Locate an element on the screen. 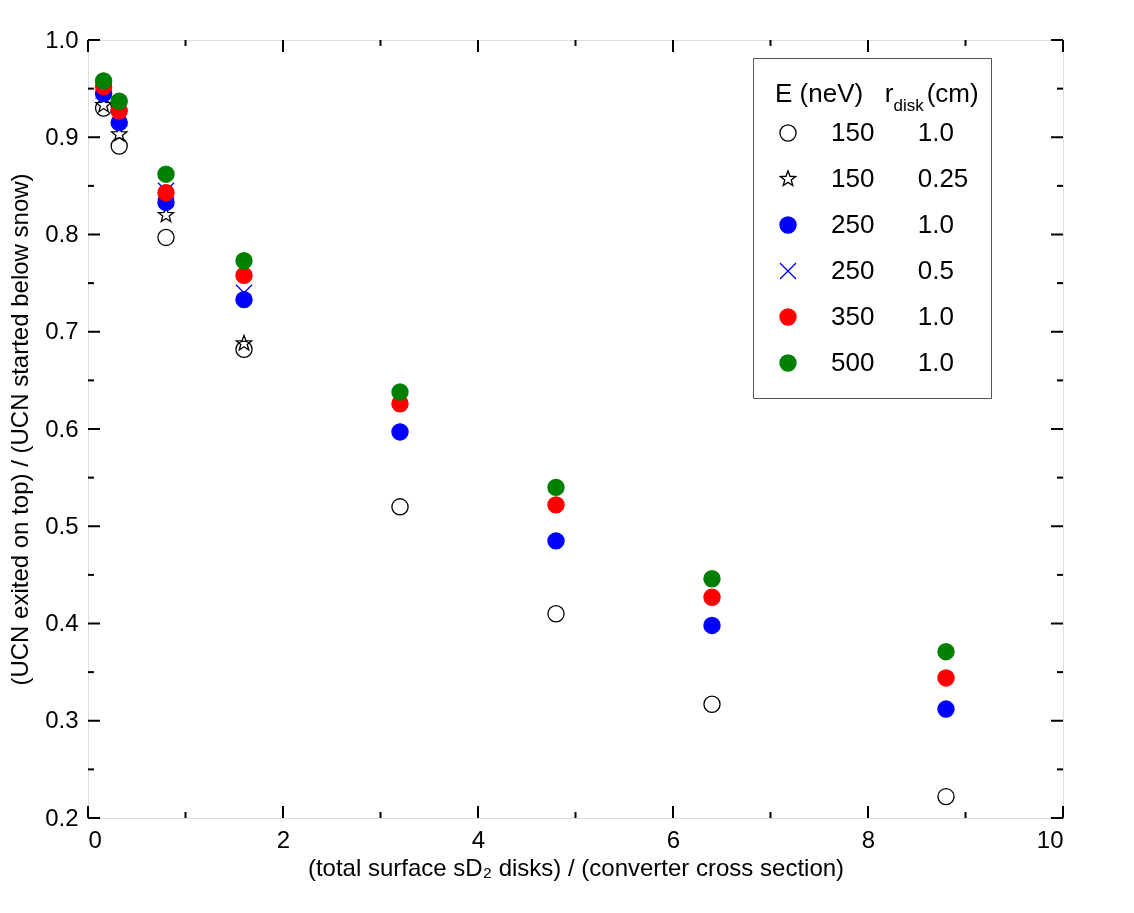 This screenshot has height=913, width=1134. x-tick-label: 10 is located at coordinates (1050, 839).